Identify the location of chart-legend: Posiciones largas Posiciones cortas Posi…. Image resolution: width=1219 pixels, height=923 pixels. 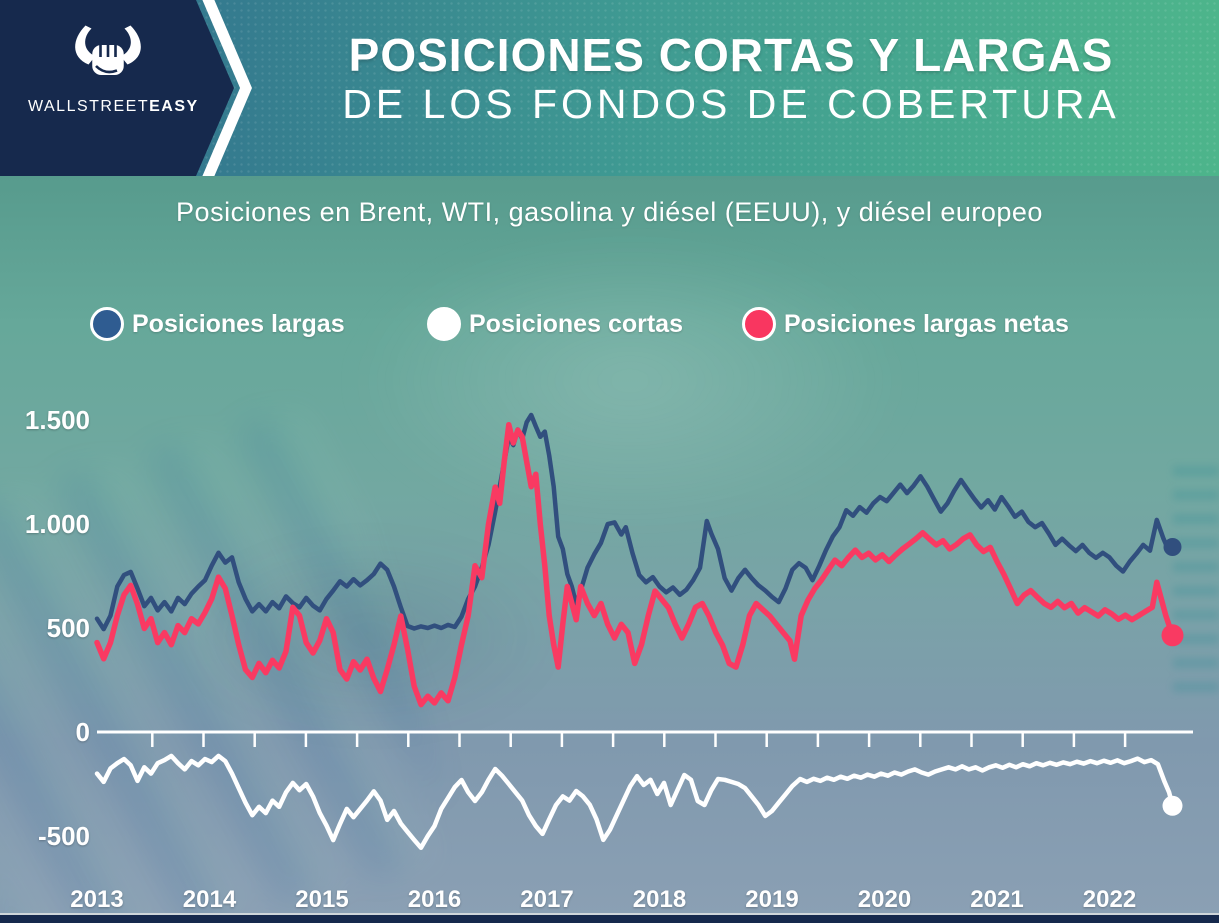
(609, 324).